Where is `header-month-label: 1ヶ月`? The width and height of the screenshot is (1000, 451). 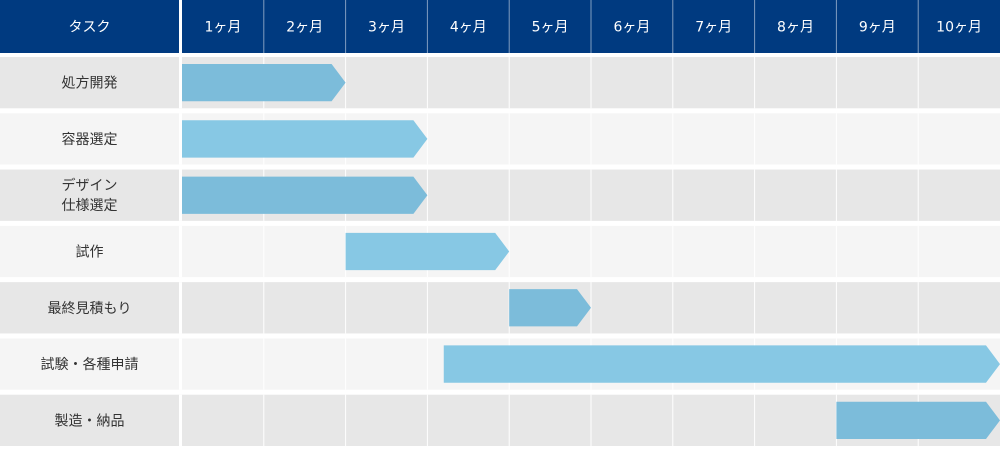 header-month-label: 1ヶ月 is located at coordinates (222, 28).